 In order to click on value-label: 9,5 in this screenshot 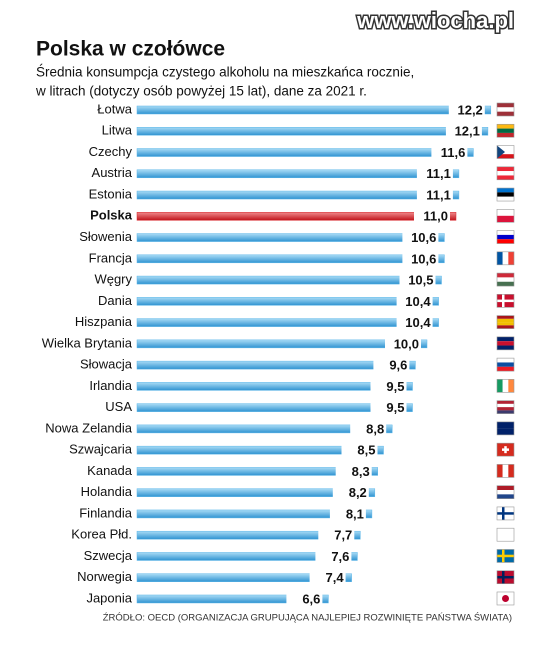, I will do `click(395, 386)`.